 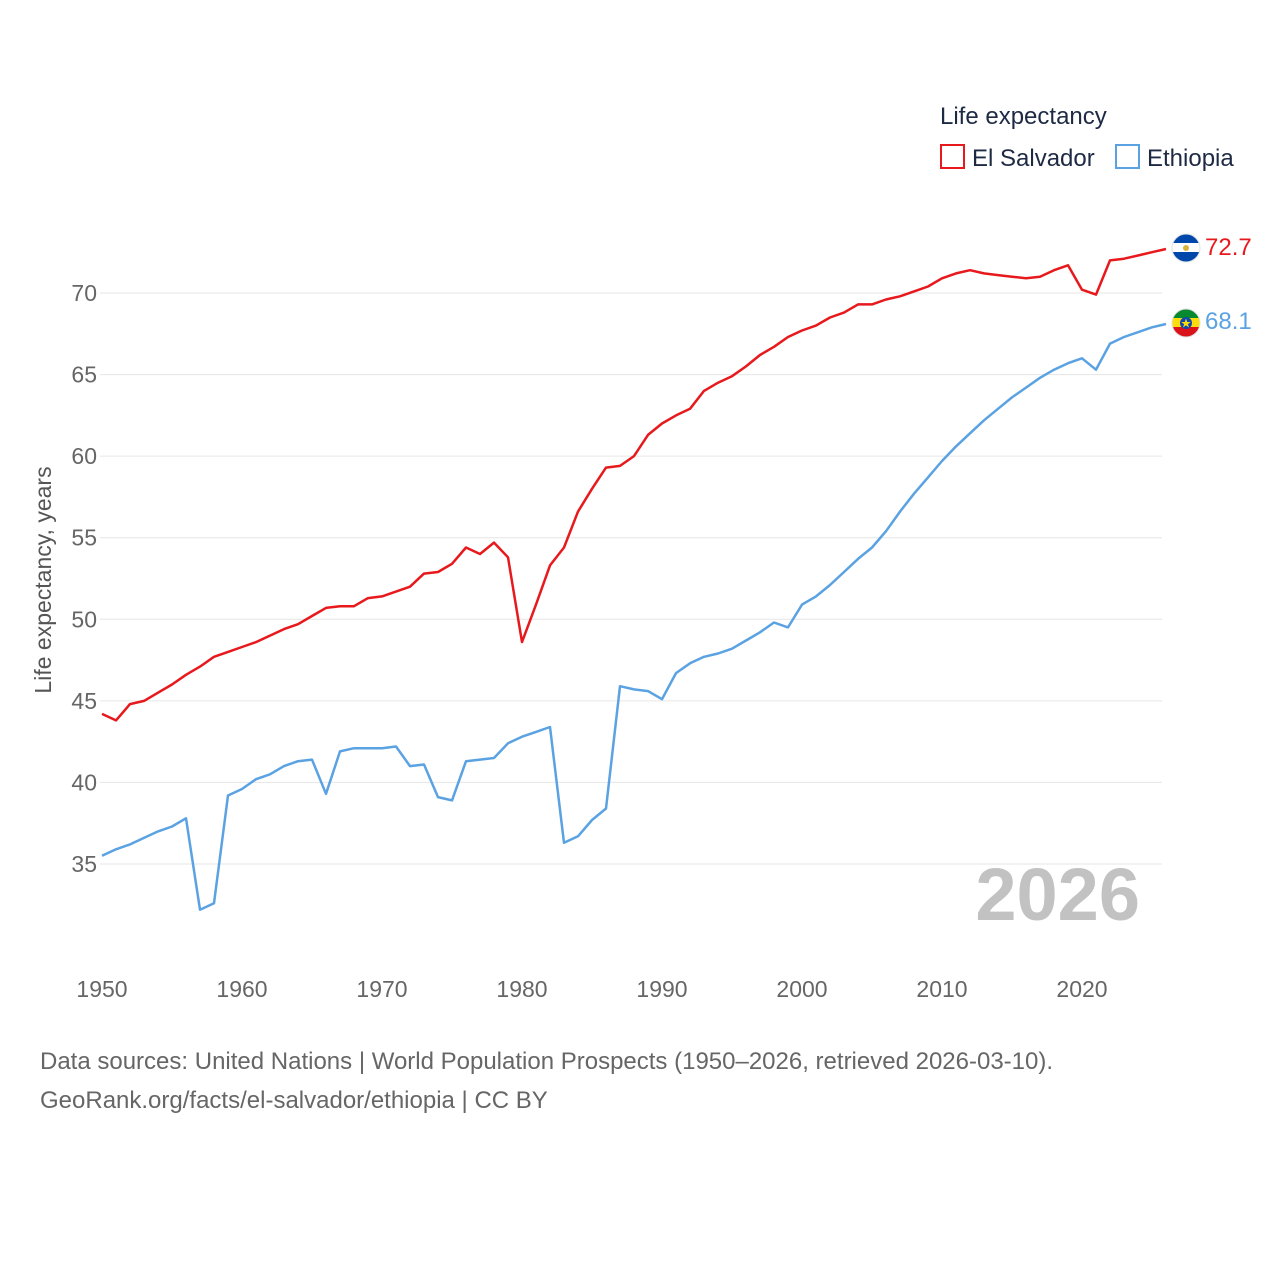 What do you see at coordinates (84, 619) in the screenshot?
I see `y-tick-label: 50` at bounding box center [84, 619].